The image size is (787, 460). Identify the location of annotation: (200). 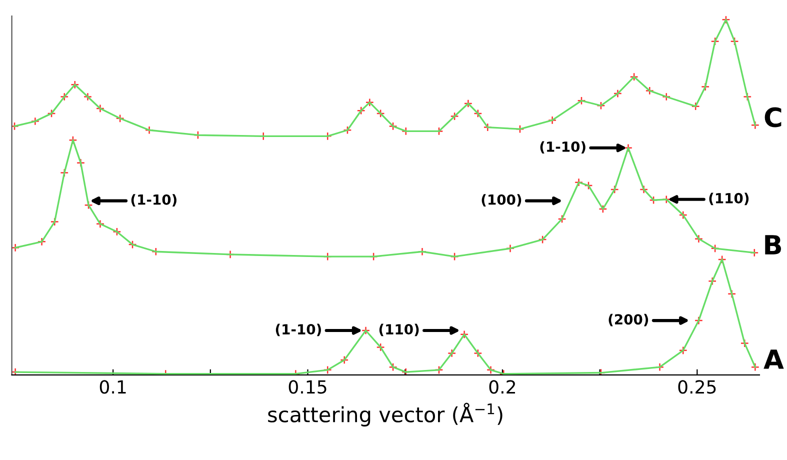
(628, 320).